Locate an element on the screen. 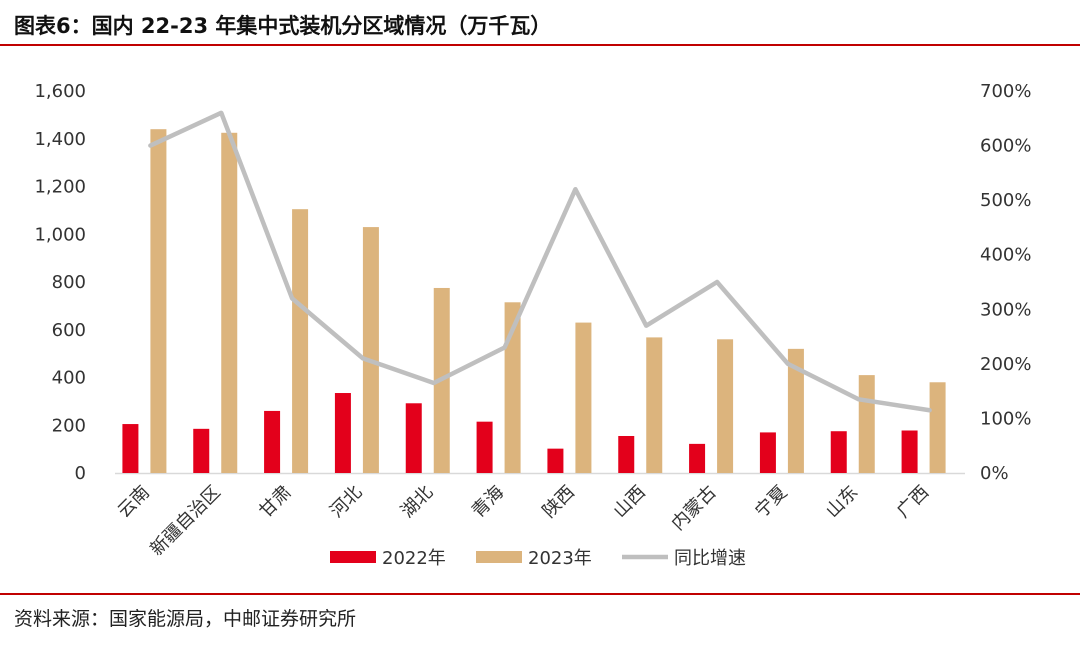 The width and height of the screenshot is (1080, 645). x-tick-label: 广西 is located at coordinates (913, 502).